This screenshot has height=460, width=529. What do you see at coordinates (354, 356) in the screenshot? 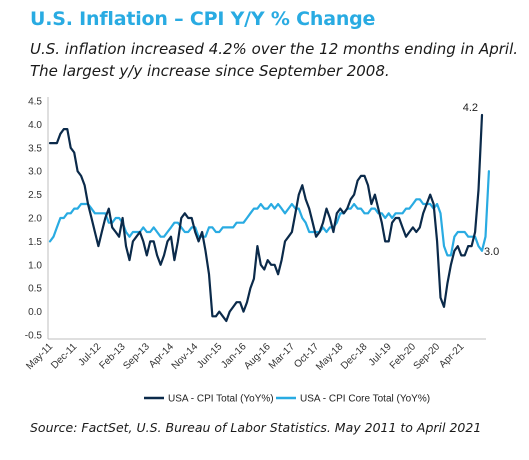
I see `x-tick-label: Dec-18` at bounding box center [354, 356].